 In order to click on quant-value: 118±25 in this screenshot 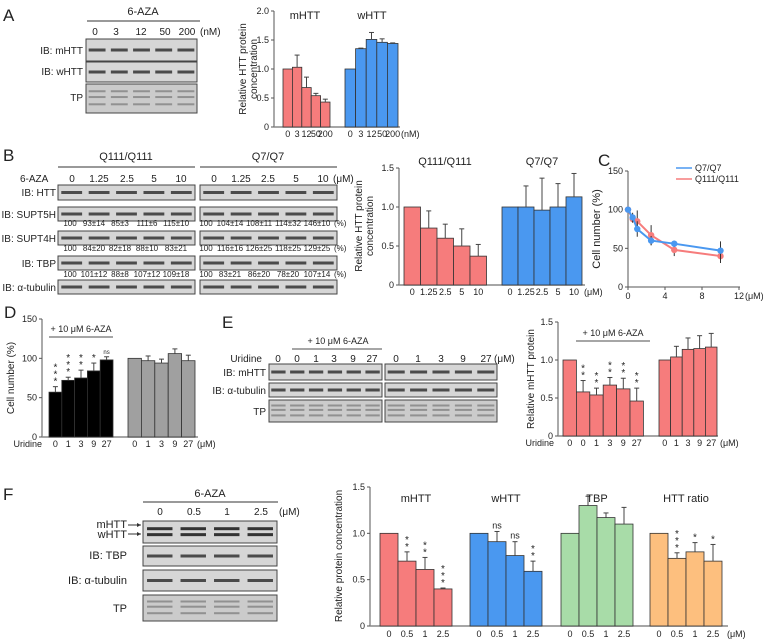, I will do `click(288, 248)`.